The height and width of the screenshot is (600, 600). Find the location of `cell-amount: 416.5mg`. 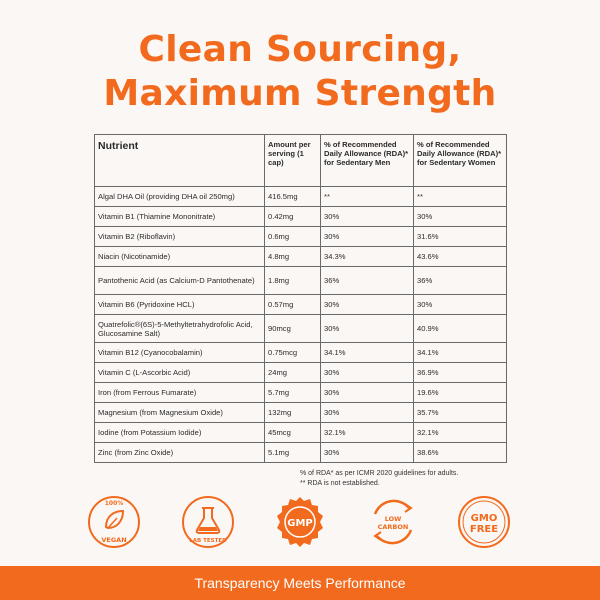

cell-amount: 416.5mg is located at coordinates (292, 196).